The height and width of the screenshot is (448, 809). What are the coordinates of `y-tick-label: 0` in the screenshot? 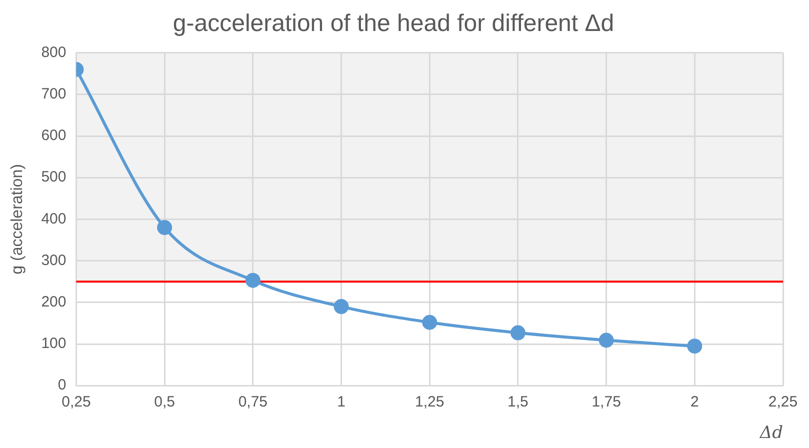 It's located at (62, 385).